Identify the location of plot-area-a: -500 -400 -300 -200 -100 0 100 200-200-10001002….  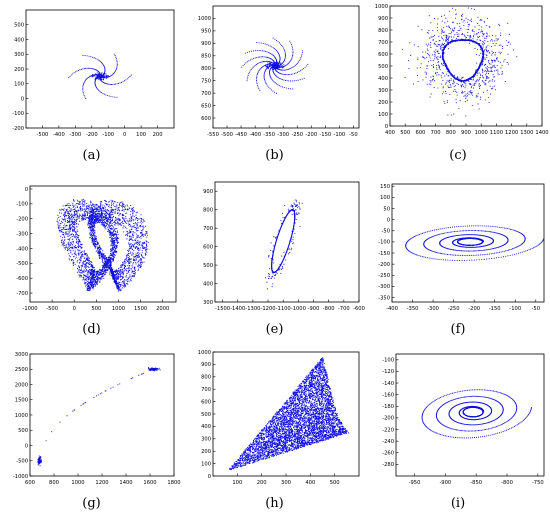
(93, 73).